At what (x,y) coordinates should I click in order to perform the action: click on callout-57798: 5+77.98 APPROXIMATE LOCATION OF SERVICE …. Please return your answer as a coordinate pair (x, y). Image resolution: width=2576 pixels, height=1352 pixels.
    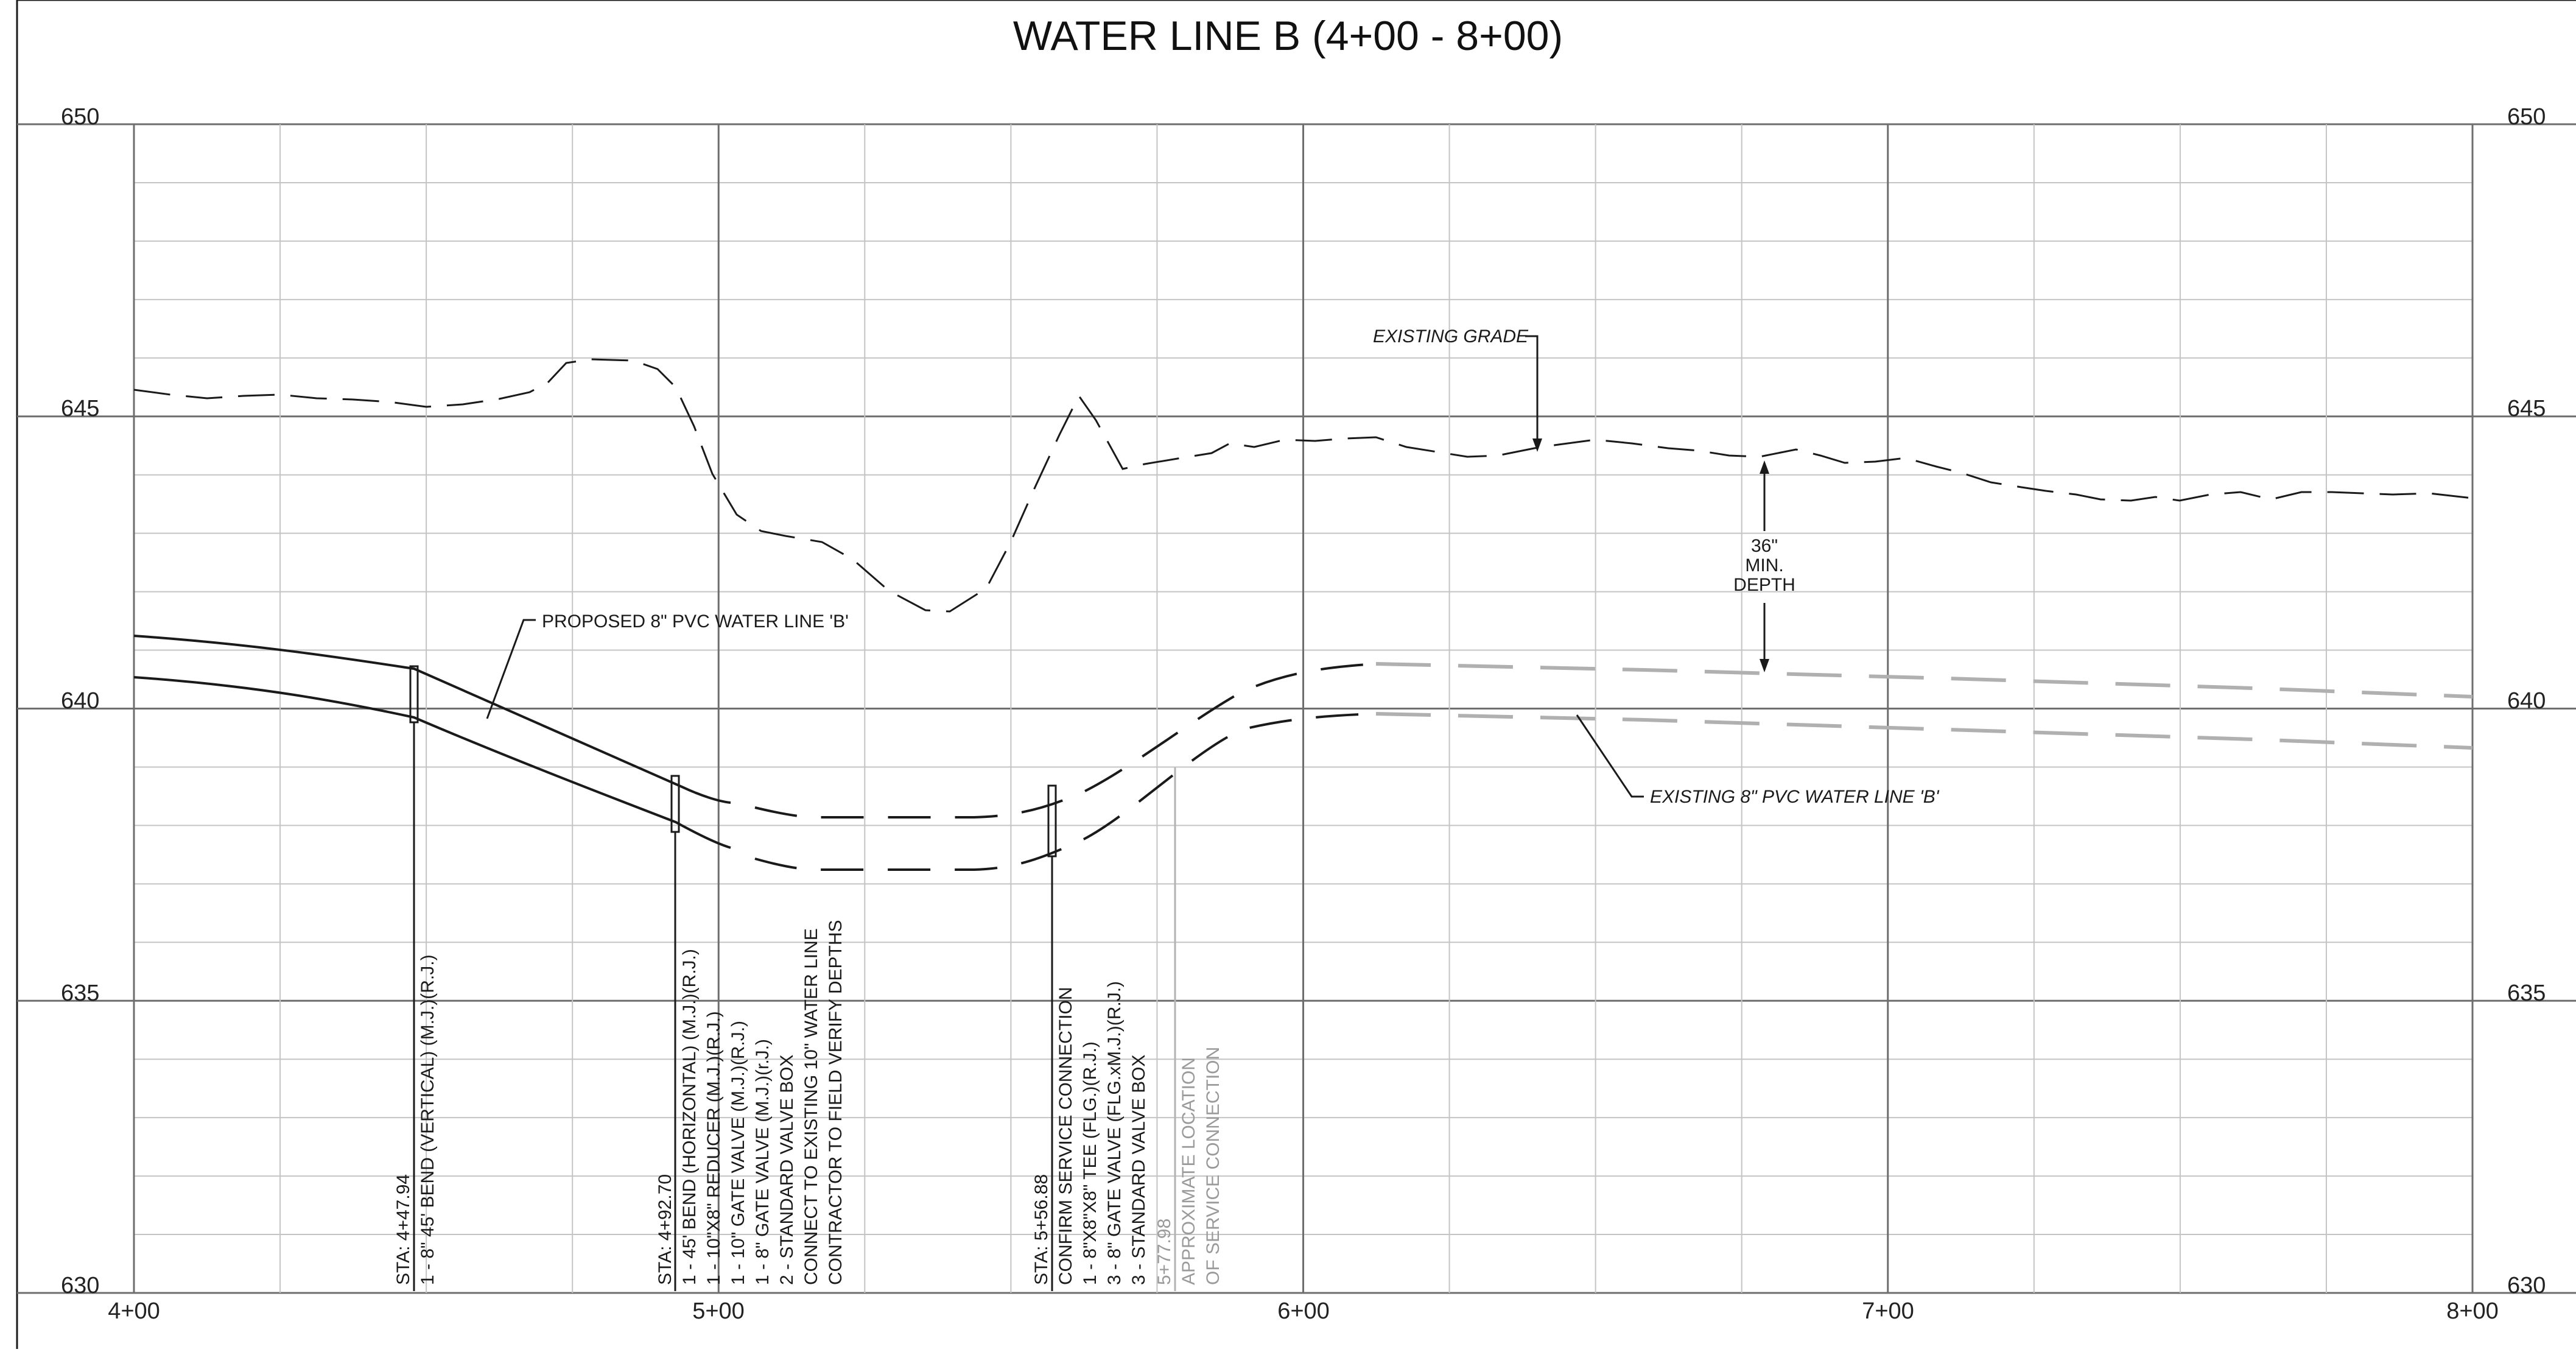
    Looking at the image, I should click on (1188, 1166).